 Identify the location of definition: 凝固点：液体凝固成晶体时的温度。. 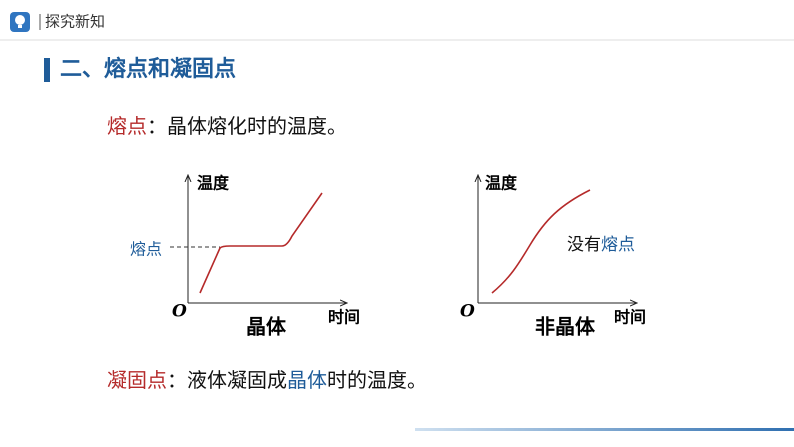
(267, 380).